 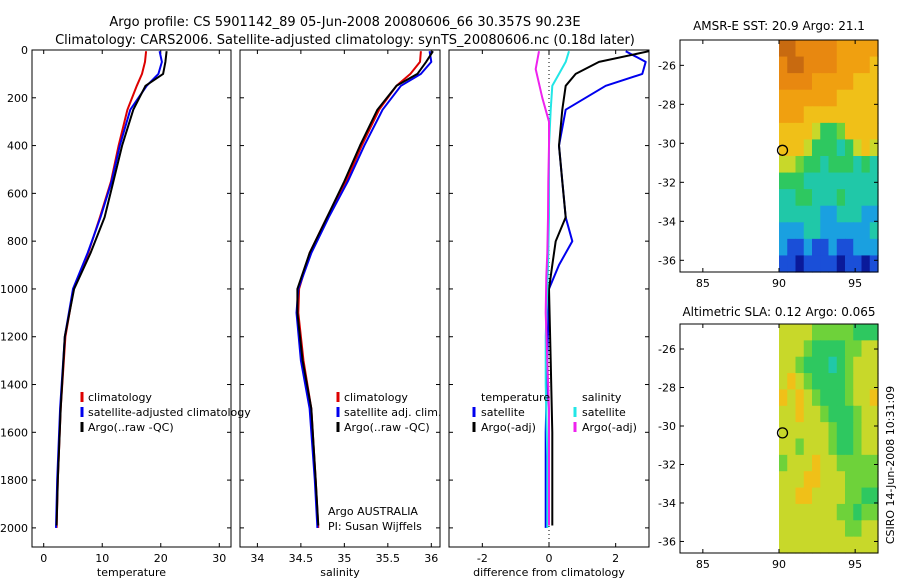 What do you see at coordinates (890, 465) in the screenshot?
I see `side-timestamp: CSIRO 14-Jun-2008 10:31:09` at bounding box center [890, 465].